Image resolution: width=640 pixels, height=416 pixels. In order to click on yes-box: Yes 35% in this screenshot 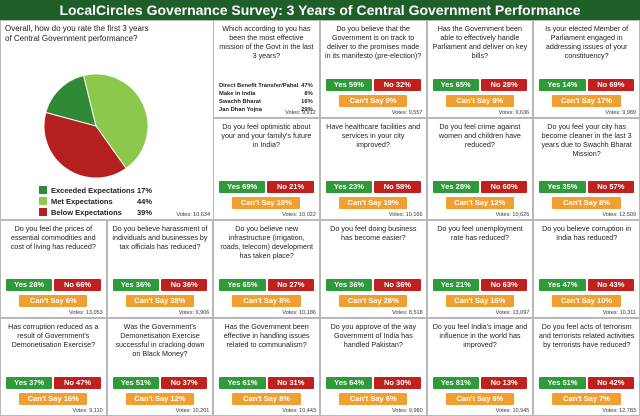, I will do `click(562, 187)`.